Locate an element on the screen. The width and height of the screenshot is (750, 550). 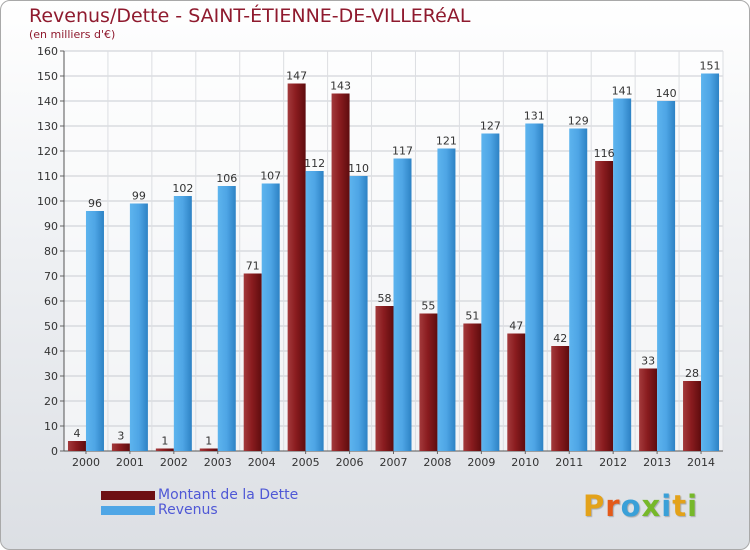
legend-swatch-revenue is located at coordinates (128, 510).